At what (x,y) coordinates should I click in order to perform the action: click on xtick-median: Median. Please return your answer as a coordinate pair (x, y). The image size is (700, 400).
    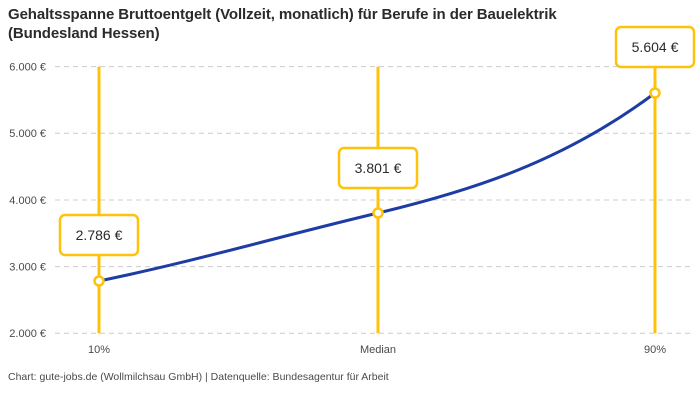
    Looking at the image, I should click on (378, 350).